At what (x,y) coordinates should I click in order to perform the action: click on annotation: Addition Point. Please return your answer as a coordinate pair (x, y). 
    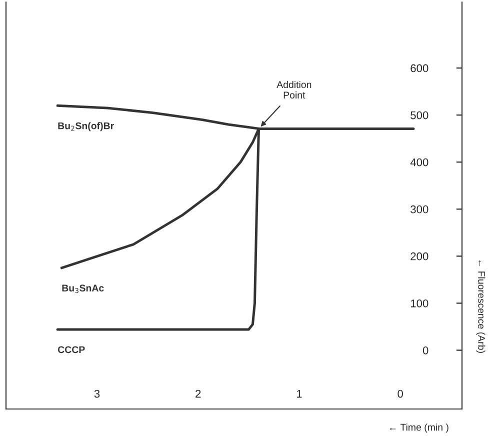
    Looking at the image, I should click on (294, 89).